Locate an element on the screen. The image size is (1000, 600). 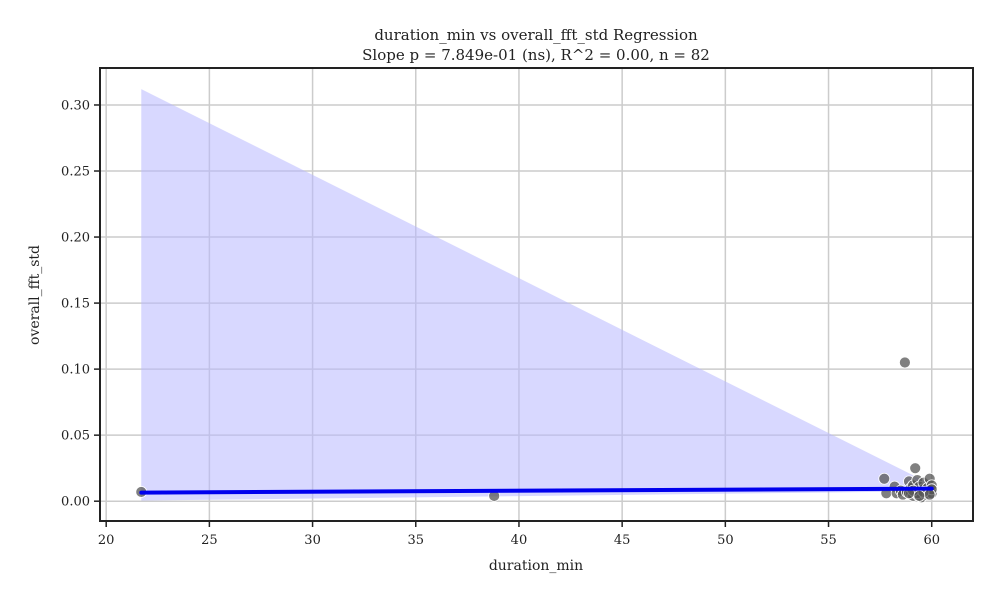
y-tick-label: 0.25 is located at coordinates (75, 172).